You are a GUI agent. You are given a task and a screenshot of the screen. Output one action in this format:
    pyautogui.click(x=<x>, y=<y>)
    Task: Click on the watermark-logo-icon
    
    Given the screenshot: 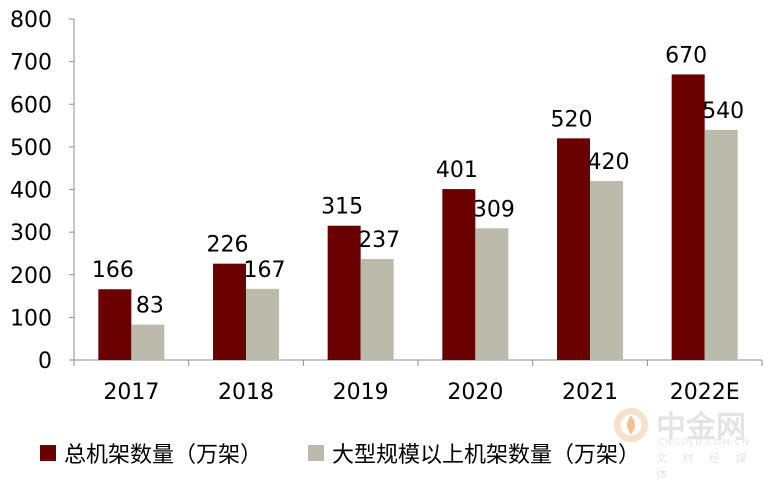 What is the action you would take?
    pyautogui.click(x=631, y=425)
    